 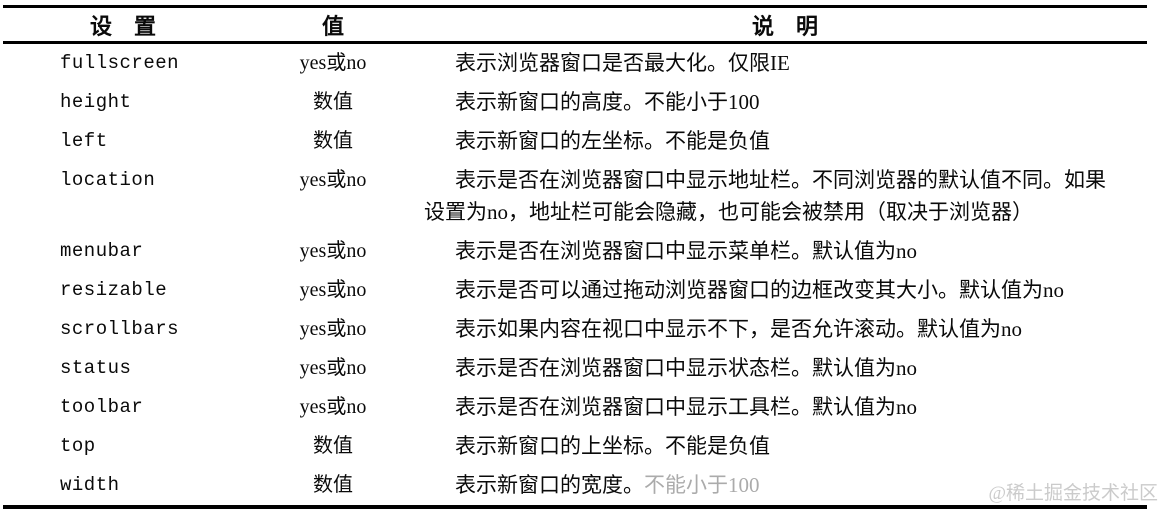 I want to click on setting-name-cell: height, so click(x=96, y=102).